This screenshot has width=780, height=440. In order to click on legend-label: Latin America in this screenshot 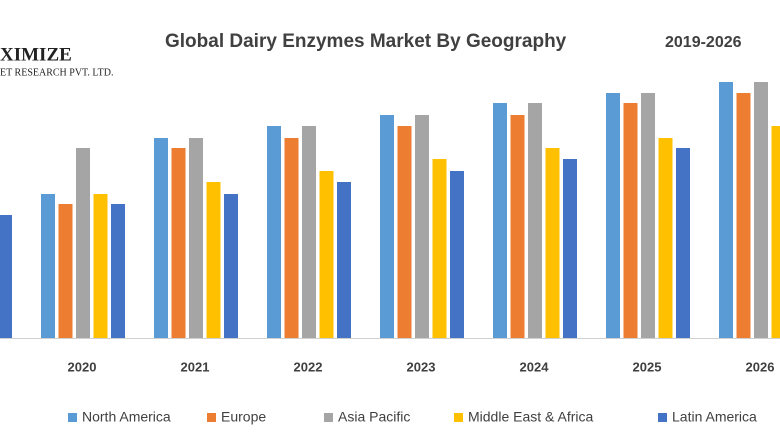, I will do `click(714, 417)`.